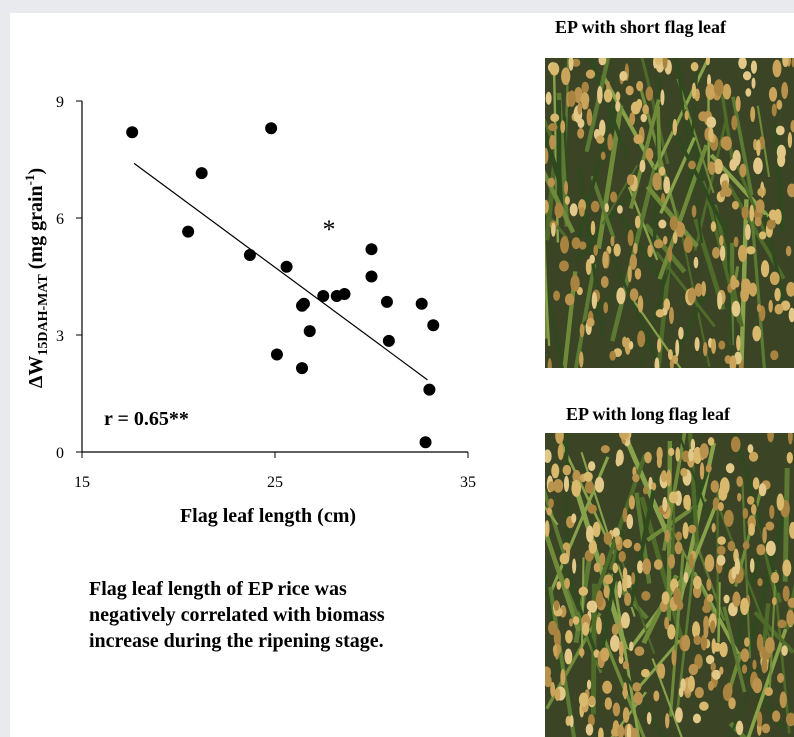  What do you see at coordinates (468, 482) in the screenshot?
I see `x-tick-label: 35` at bounding box center [468, 482].